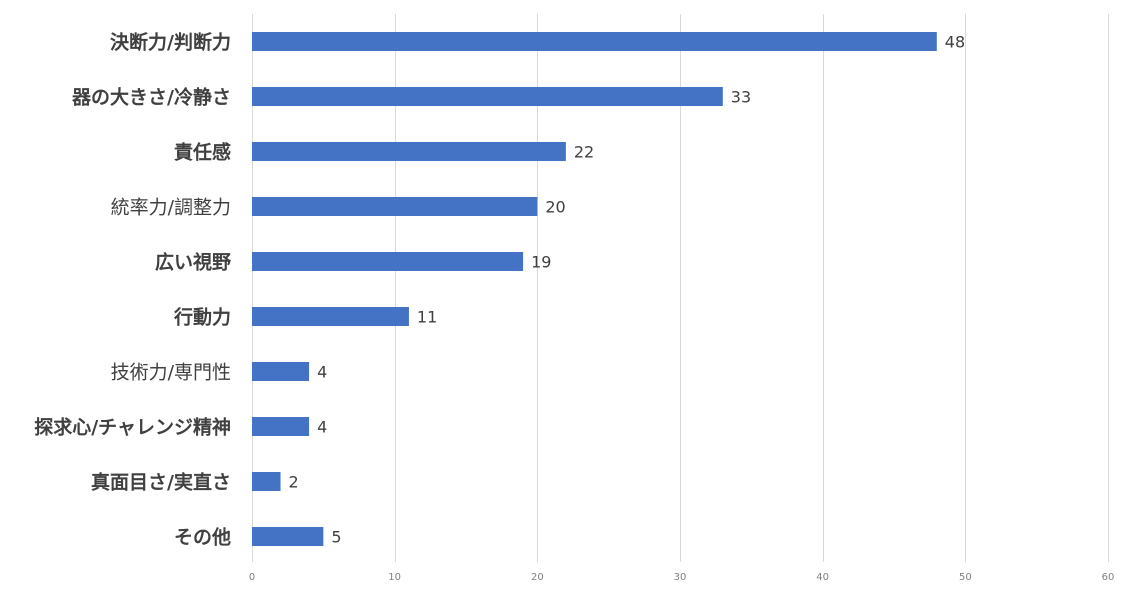 This screenshot has height=596, width=1130. What do you see at coordinates (202, 152) in the screenshot?
I see `category-label: 責任感` at bounding box center [202, 152].